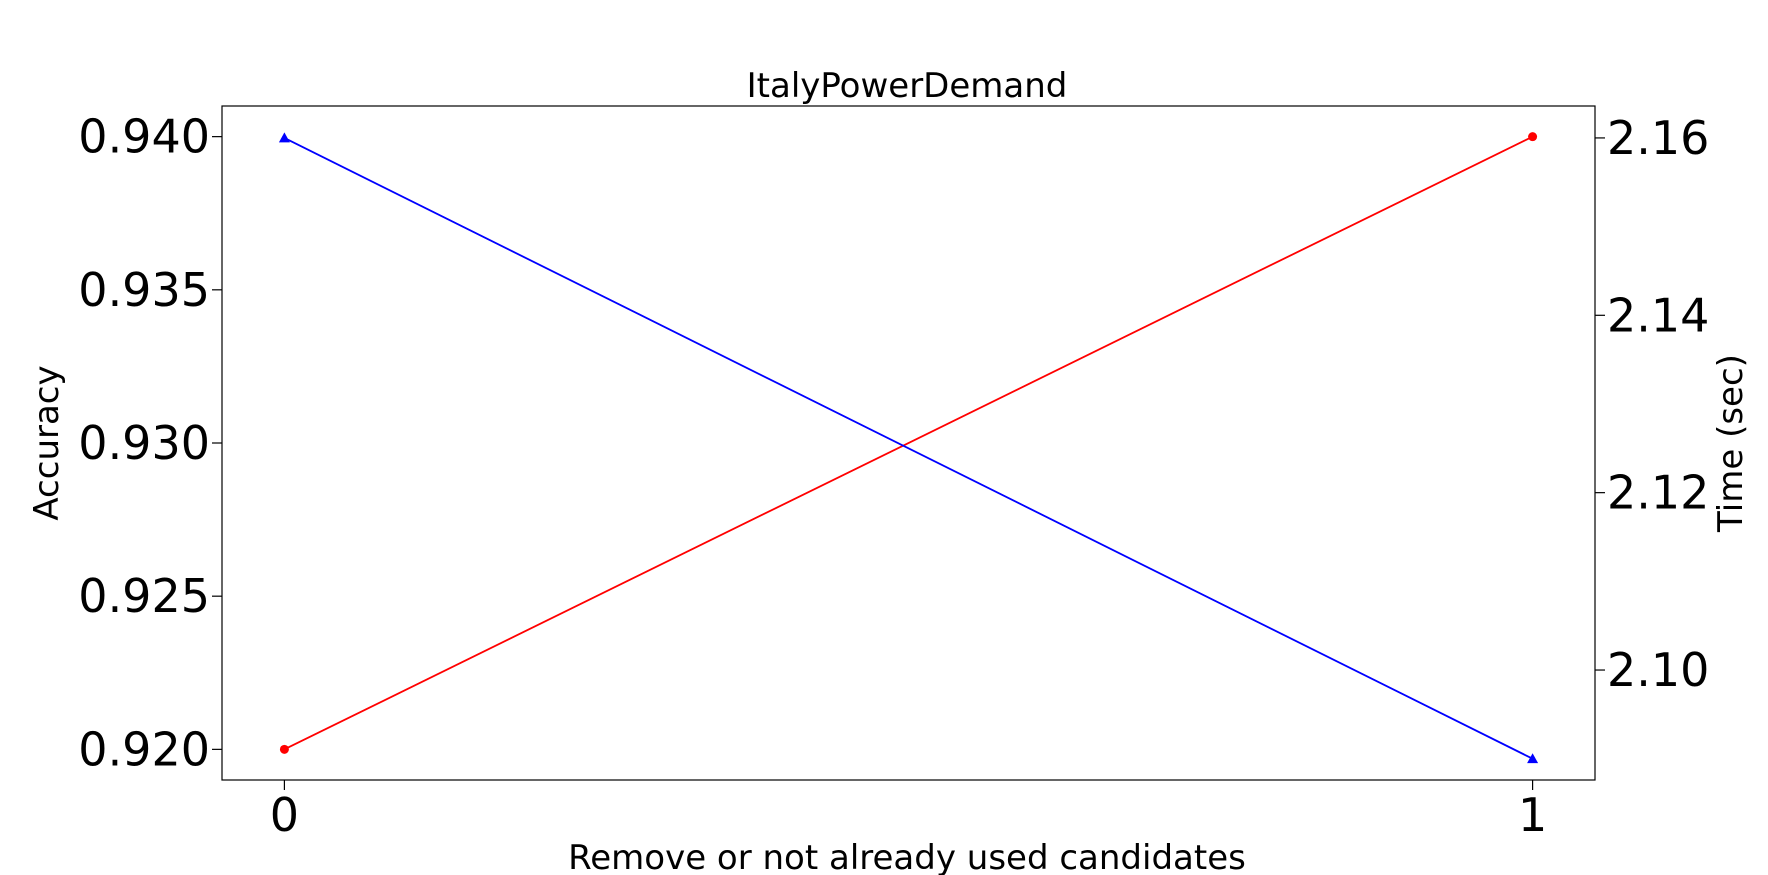  I want to click on y-axis-title-left: Accuracy, so click(47, 442).